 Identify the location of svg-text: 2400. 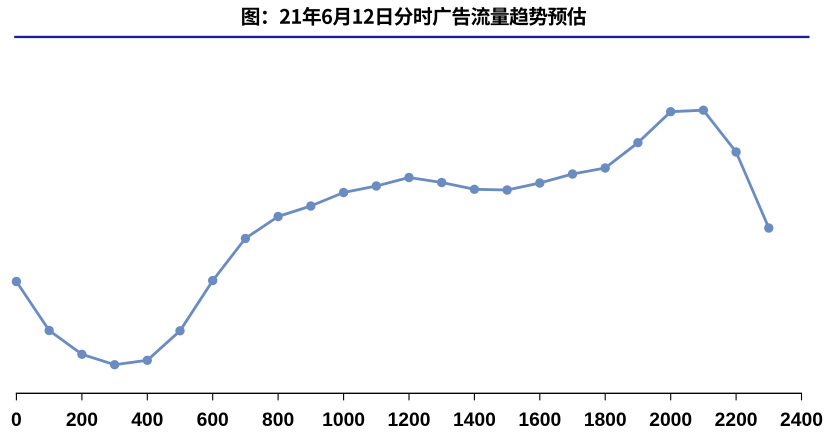
(801, 420).